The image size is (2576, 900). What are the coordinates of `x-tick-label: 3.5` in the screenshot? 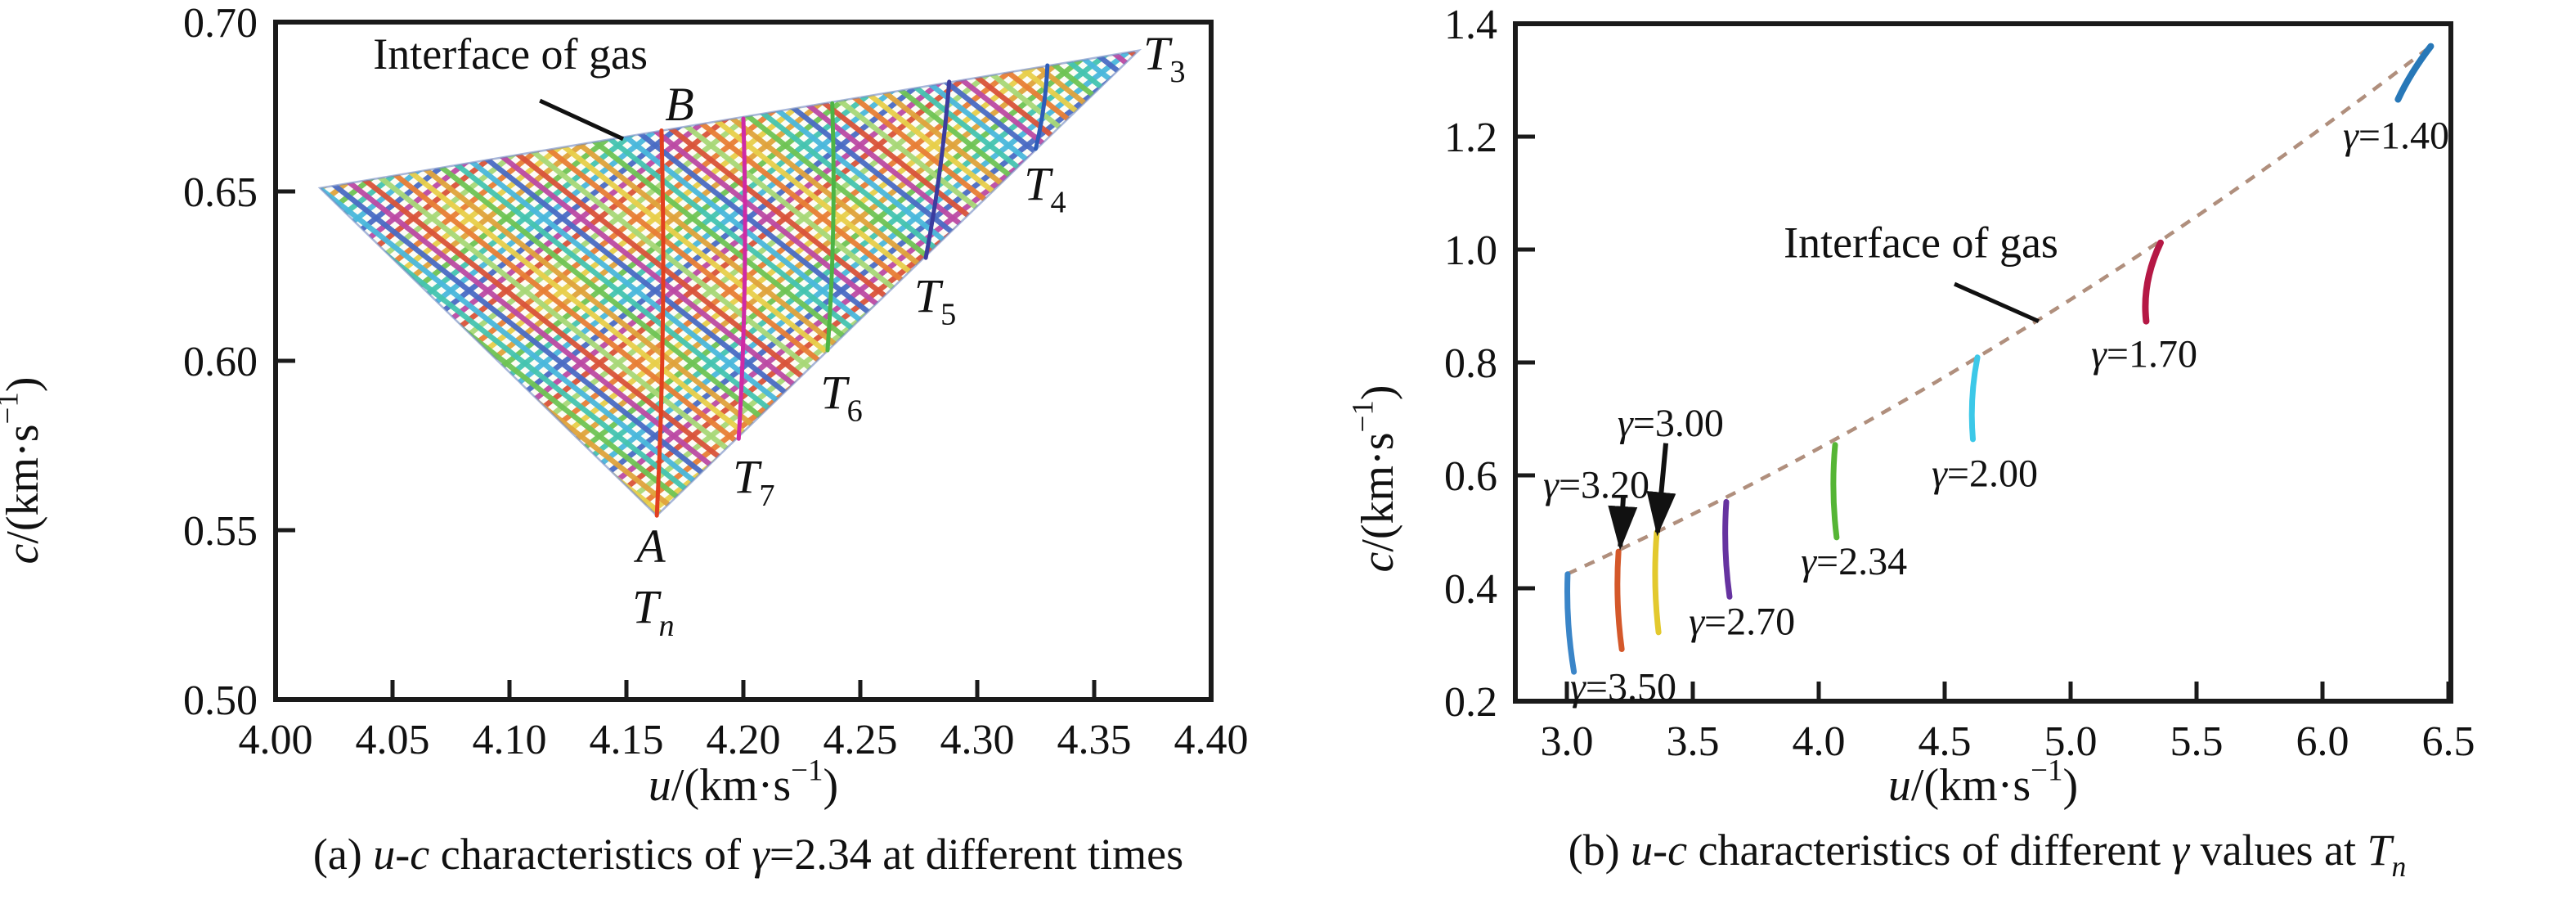 It's located at (1693, 742).